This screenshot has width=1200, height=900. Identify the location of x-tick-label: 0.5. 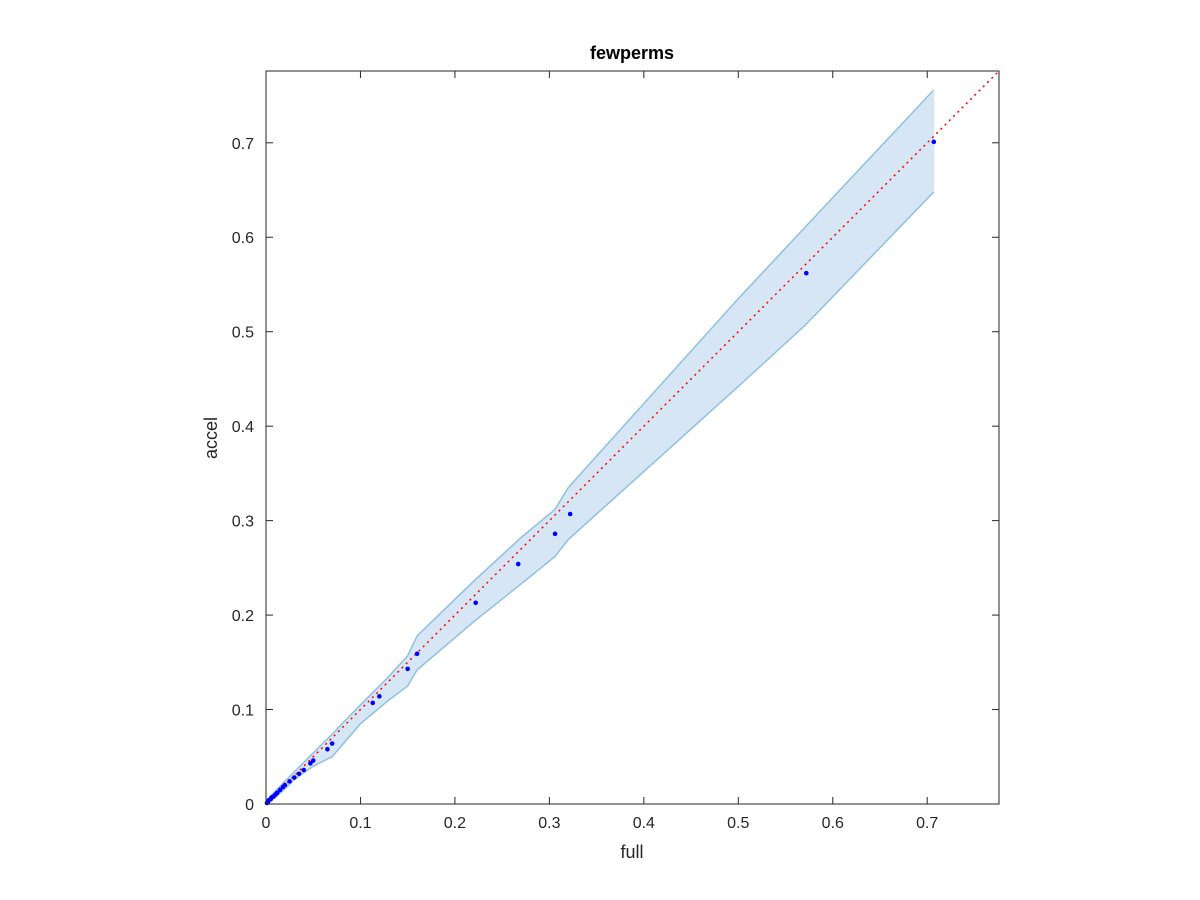
(738, 823).